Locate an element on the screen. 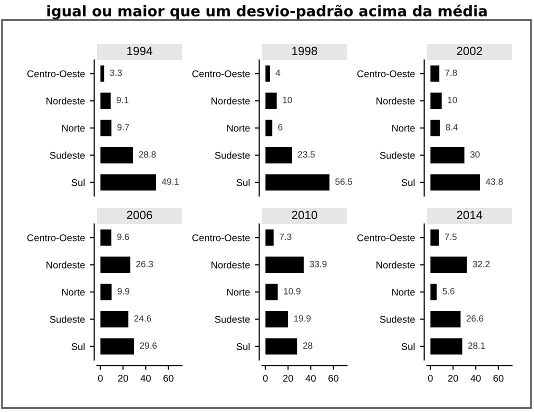 The width and height of the screenshot is (534, 412). data-label: 9.7 is located at coordinates (123, 127).